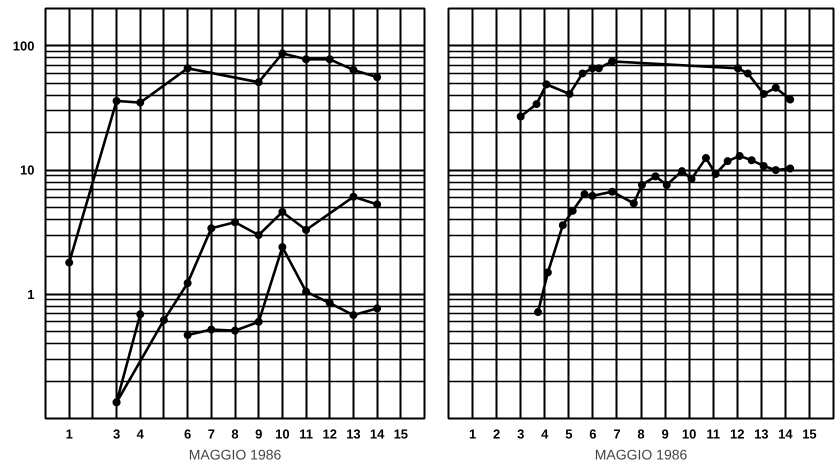 The width and height of the screenshot is (839, 467). Describe the element at coordinates (496, 434) in the screenshot. I see `x-tick-label: 2` at that location.